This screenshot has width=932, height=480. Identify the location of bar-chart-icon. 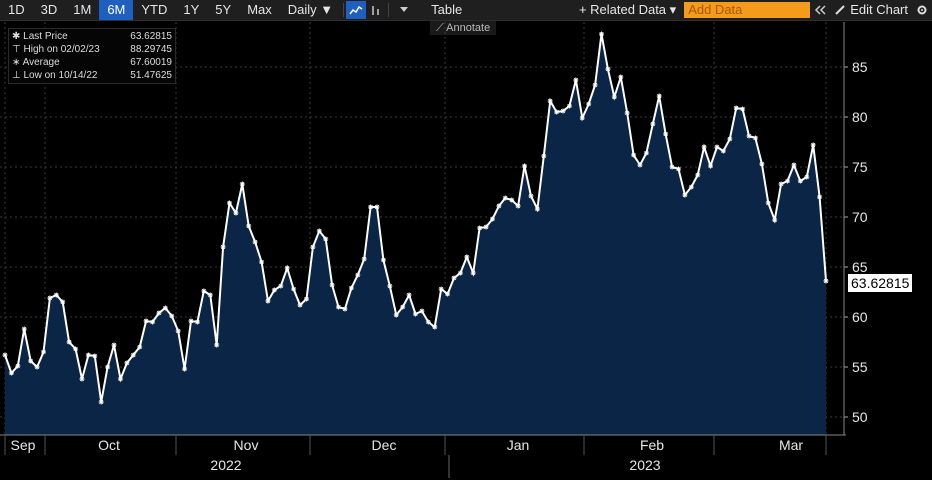
(376, 10).